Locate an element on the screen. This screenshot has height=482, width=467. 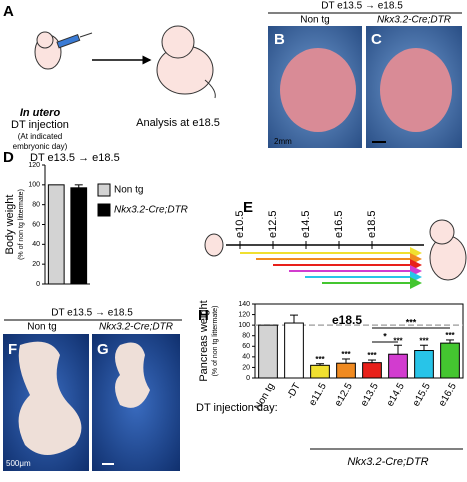
x-tick-label: e13.5 is located at coordinates (370, 395).